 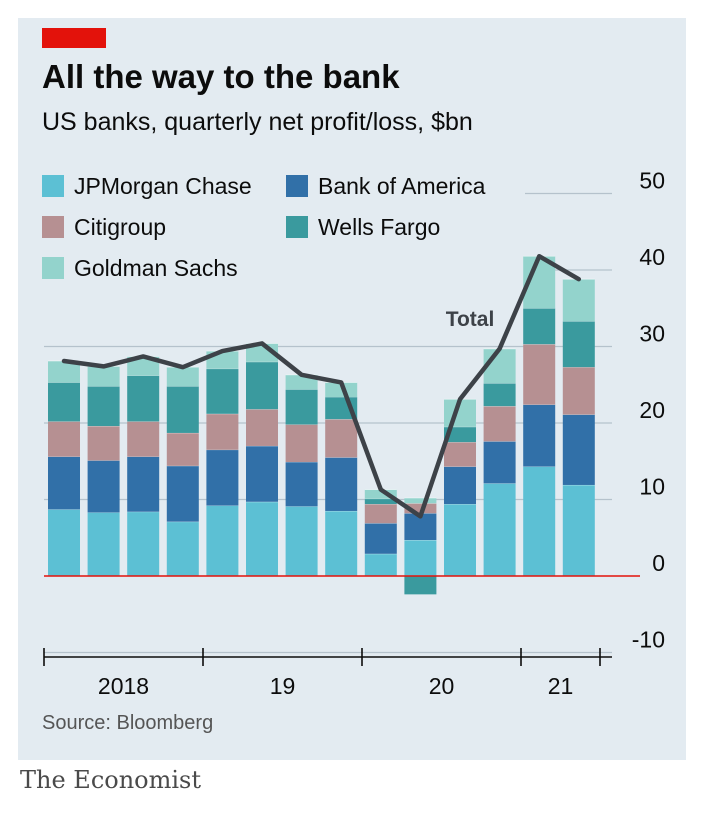 What do you see at coordinates (257, 122) in the screenshot?
I see `chart-subtitle: US banks, quarterly net profit/loss, $bn` at bounding box center [257, 122].